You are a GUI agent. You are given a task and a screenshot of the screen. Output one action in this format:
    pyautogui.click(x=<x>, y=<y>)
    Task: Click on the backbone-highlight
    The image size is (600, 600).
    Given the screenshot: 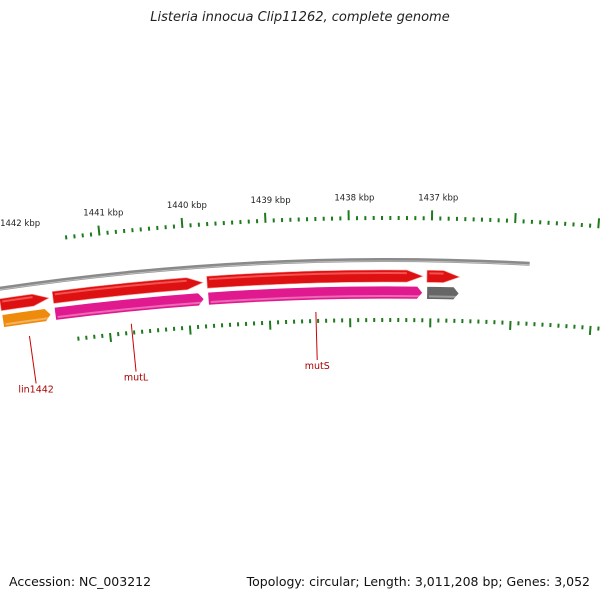 What is the action you would take?
    pyautogui.click(x=265, y=275)
    